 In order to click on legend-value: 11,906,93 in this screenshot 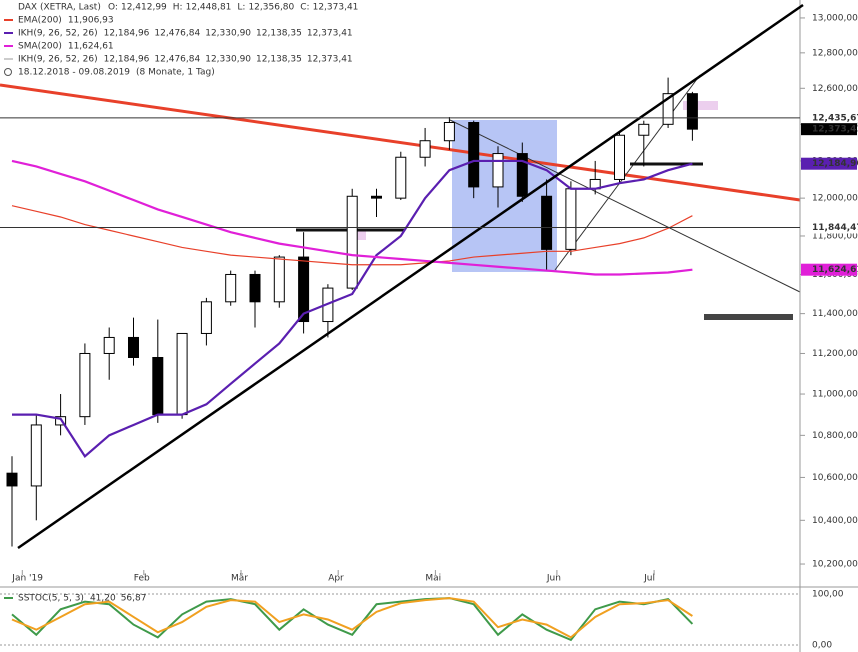, I will do `click(91, 21)`.